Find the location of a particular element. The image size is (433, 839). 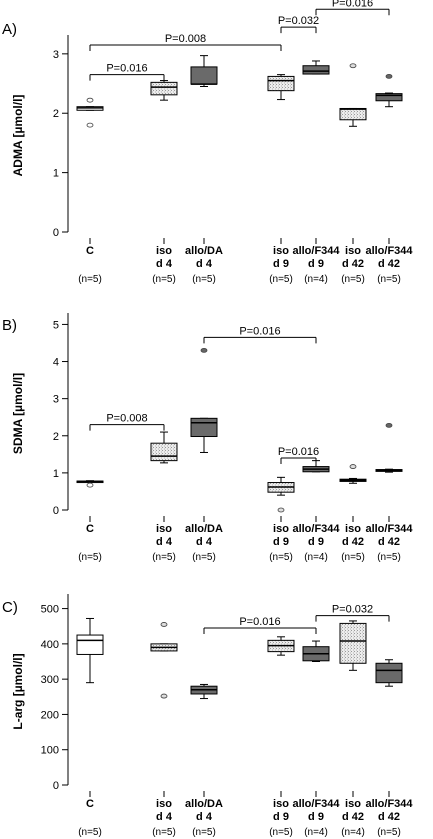

y-tick-label: 500 is located at coordinates (50, 610).